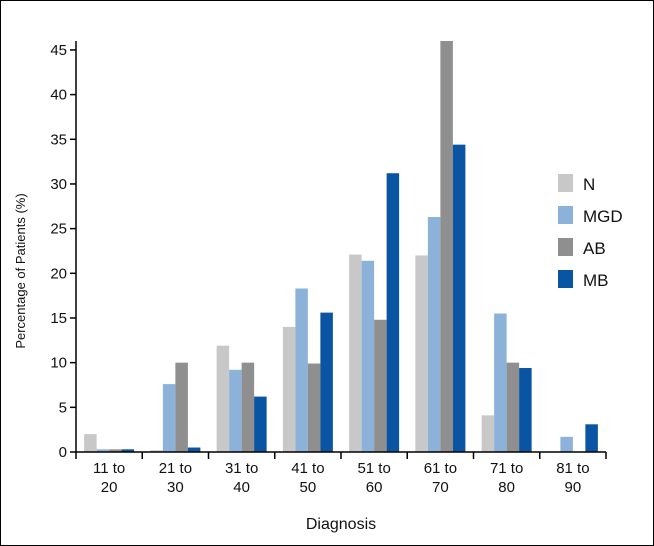 This screenshot has width=654, height=546. I want to click on y-tick-label: 40, so click(58, 95).